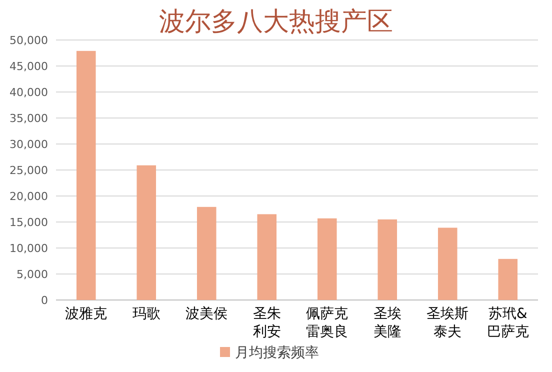 This screenshot has width=552, height=372. Describe the element at coordinates (146, 314) in the screenshot. I see `x-tick-label: 玛歌` at that location.